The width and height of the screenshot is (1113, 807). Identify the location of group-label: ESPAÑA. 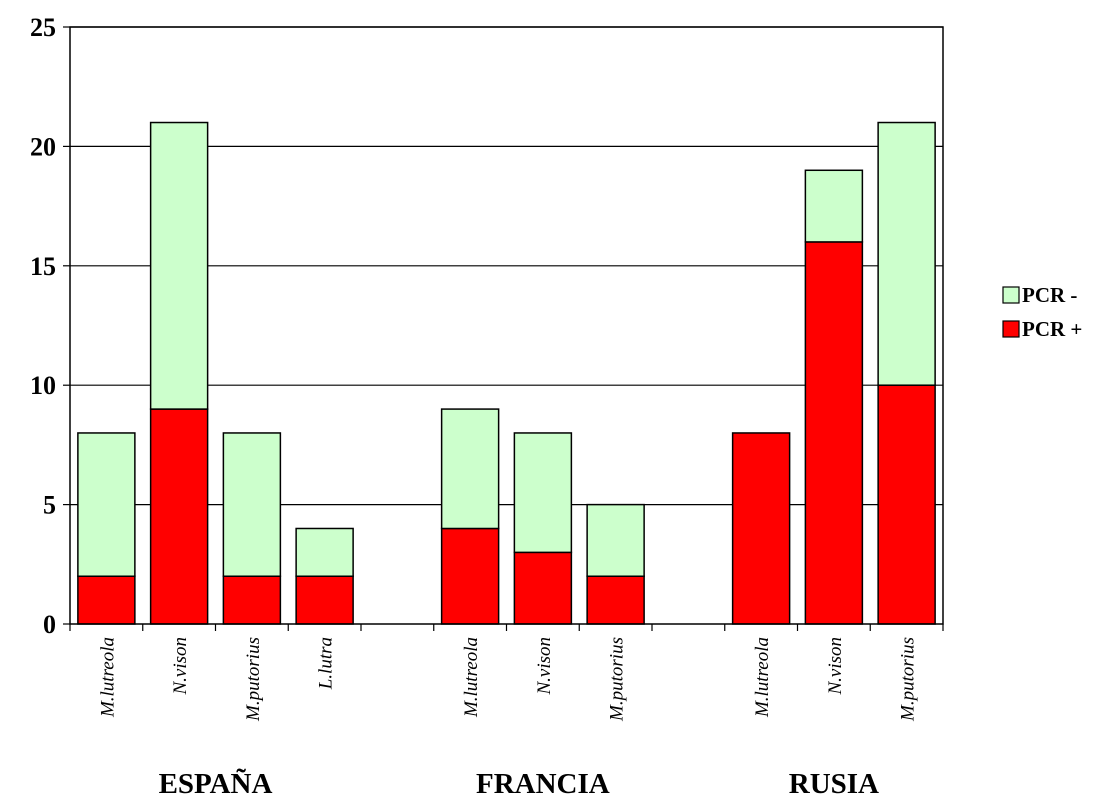
(216, 783).